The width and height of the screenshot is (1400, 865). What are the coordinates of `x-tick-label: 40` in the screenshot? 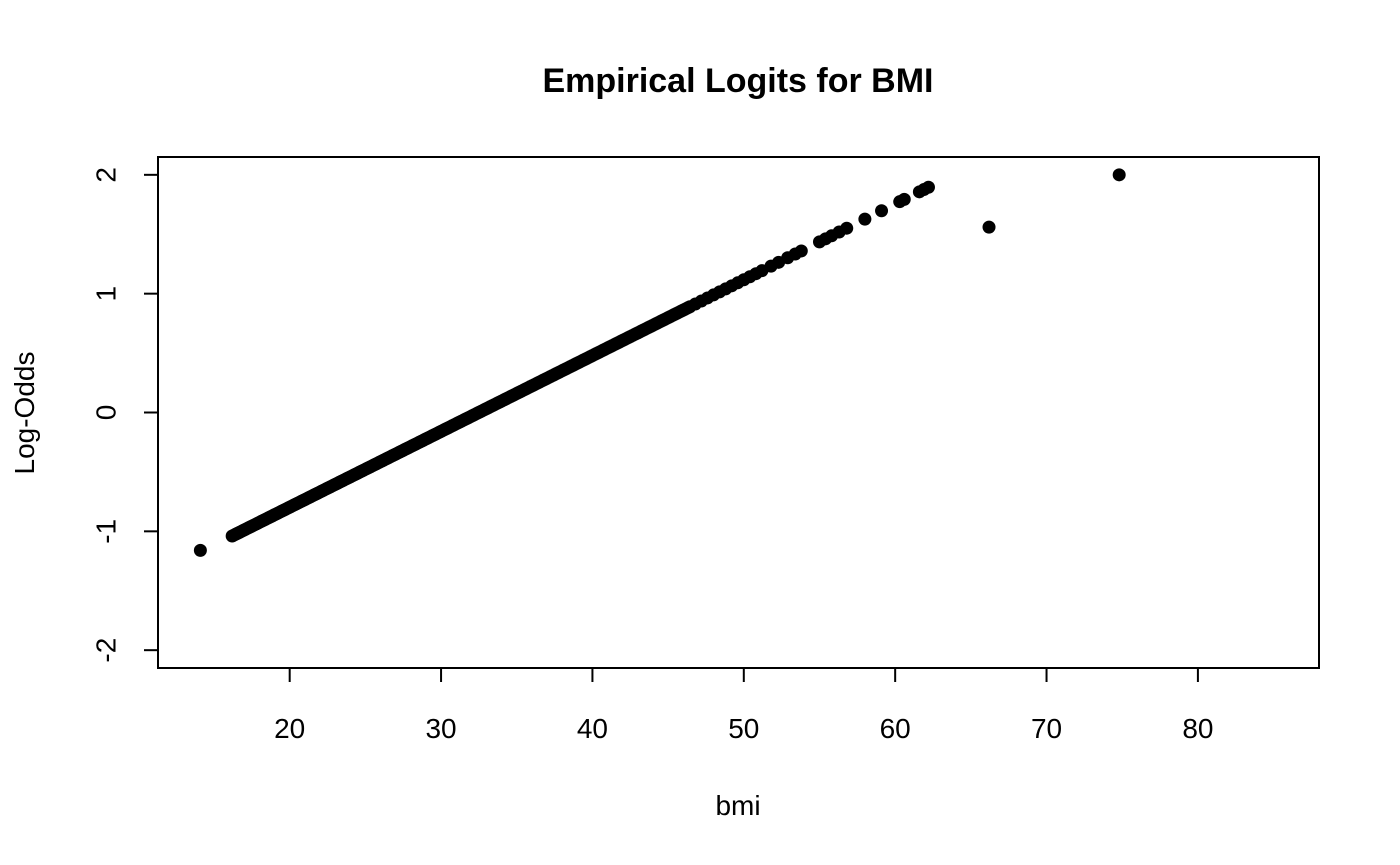 It's located at (592, 728).